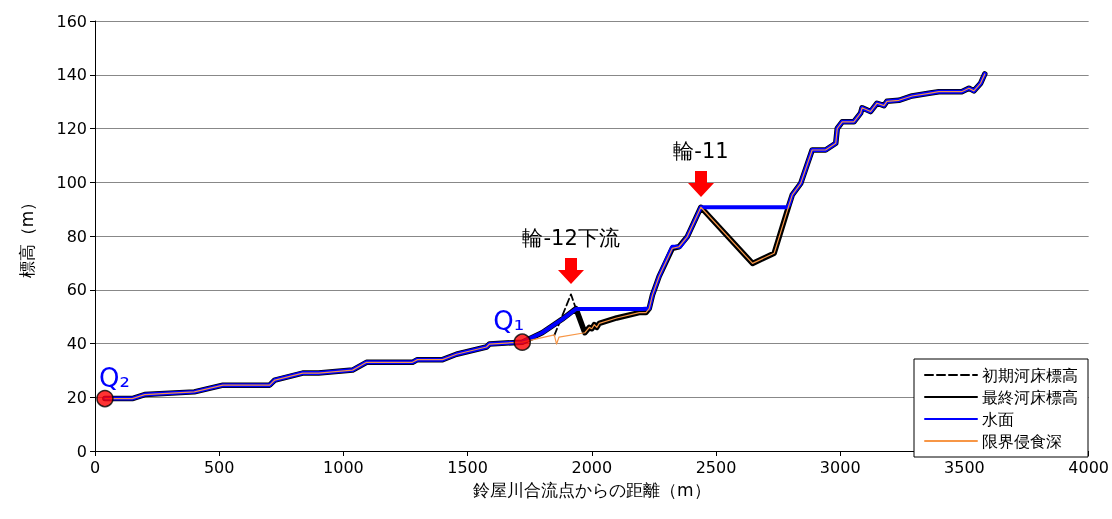 The image size is (1112, 519). Describe the element at coordinates (26, 236) in the screenshot. I see `y-axis-title: 標高（m）` at that location.